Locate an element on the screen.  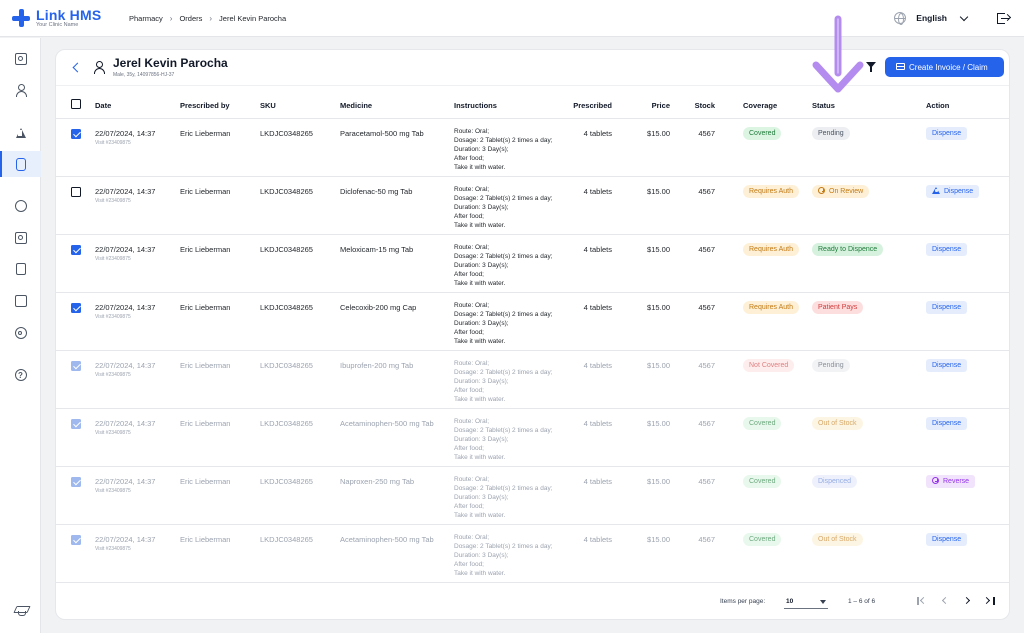
breadcrumb: Pharmacy › Orders › Jerel Kevin Parocha is located at coordinates (207, 18).